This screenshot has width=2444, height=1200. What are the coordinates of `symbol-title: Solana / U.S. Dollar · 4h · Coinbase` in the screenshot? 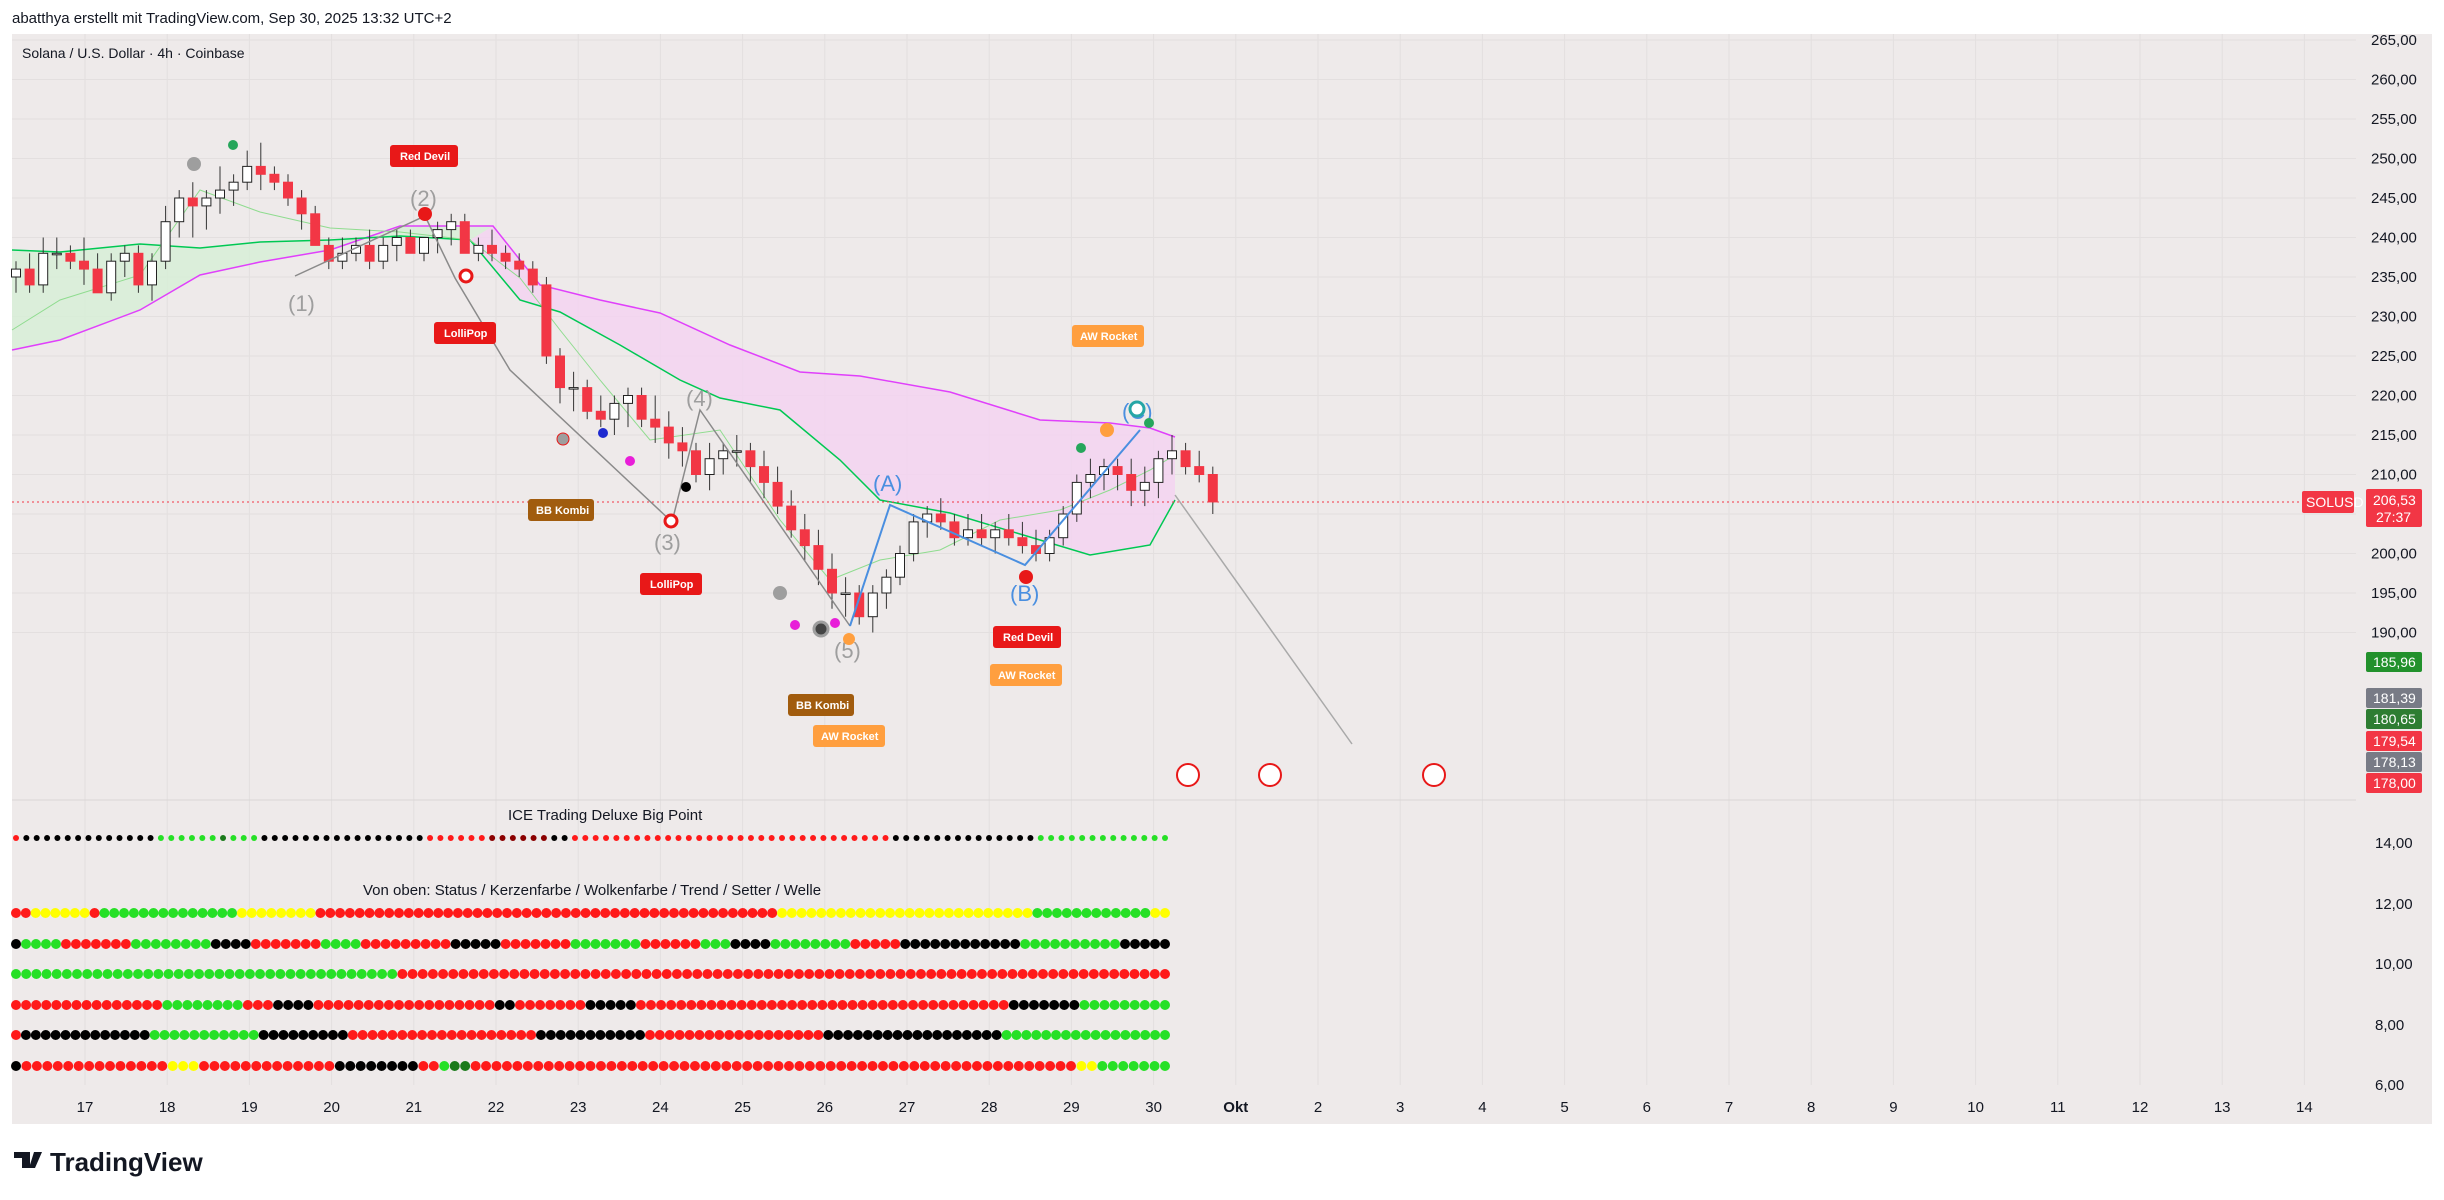 It's located at (133, 53).